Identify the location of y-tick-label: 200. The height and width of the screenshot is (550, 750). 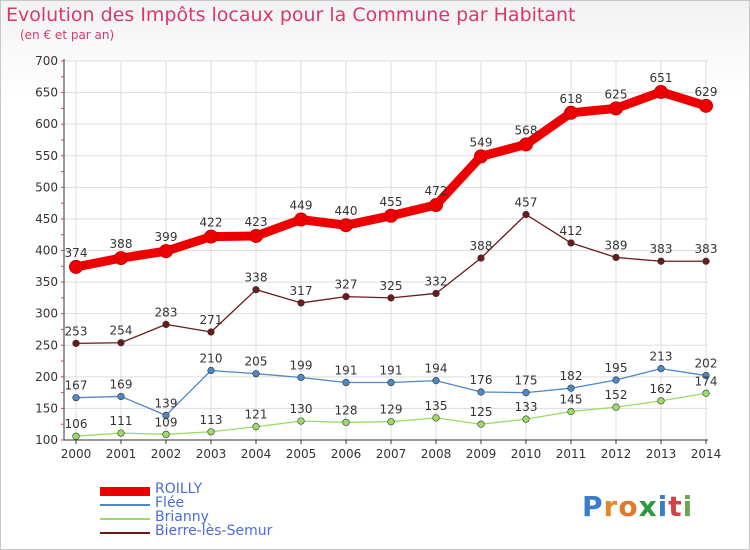
(46, 377).